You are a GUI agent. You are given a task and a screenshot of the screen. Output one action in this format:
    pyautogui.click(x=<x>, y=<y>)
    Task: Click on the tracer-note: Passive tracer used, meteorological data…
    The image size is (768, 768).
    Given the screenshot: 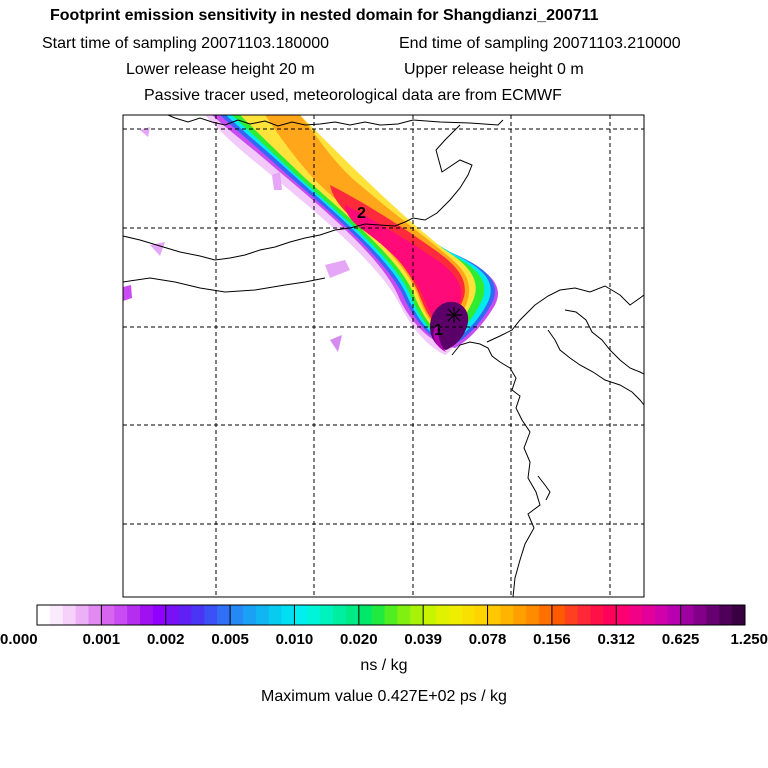 What is the action you would take?
    pyautogui.click(x=353, y=95)
    